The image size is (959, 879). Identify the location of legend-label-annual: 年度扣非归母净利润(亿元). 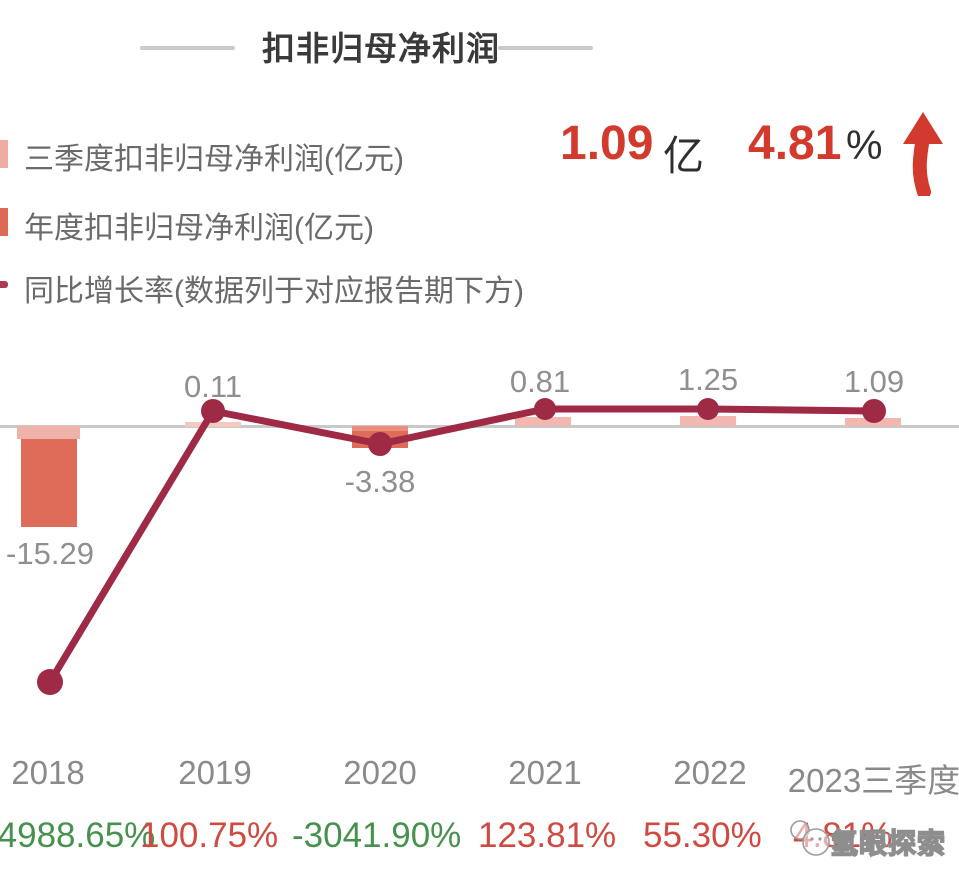
(199, 228).